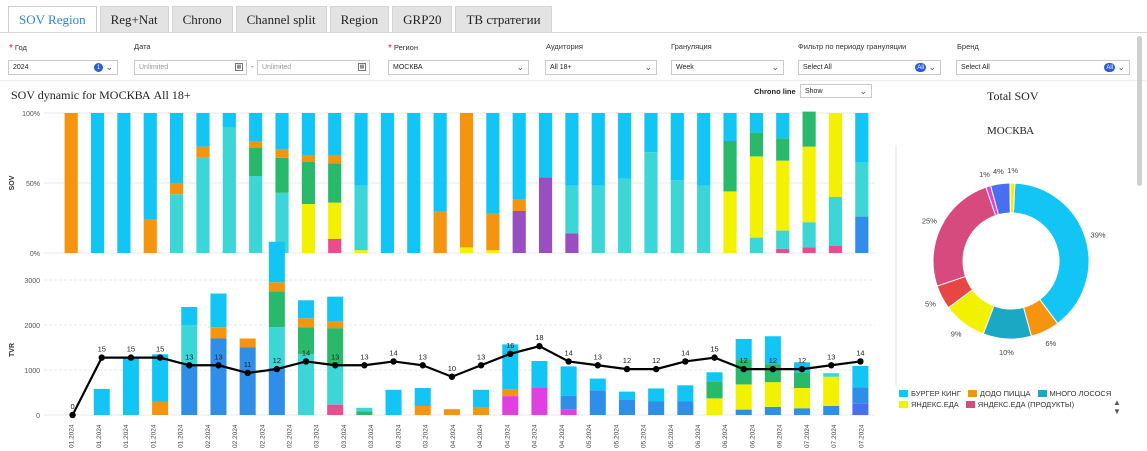 The image size is (1147, 451). Describe the element at coordinates (869, 67) in the screenshot. I see `period-filter-select: Select All All ⌄` at that location.